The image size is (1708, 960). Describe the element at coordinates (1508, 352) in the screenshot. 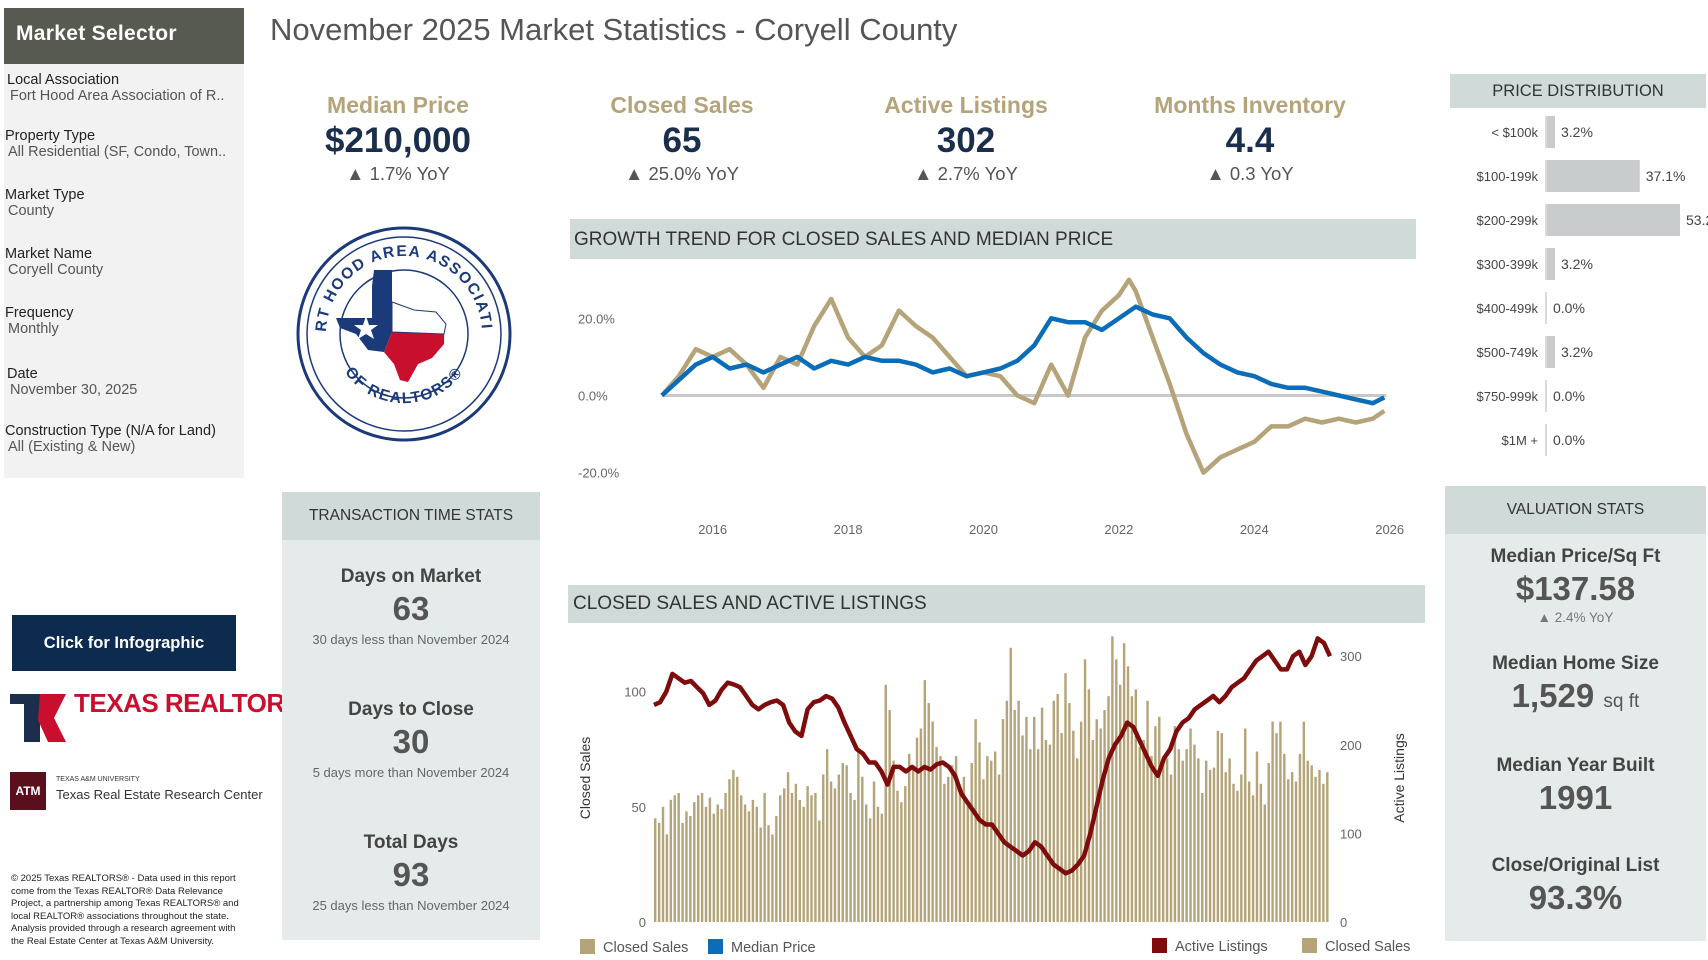

I see `price-category-label: $500-749k` at that location.